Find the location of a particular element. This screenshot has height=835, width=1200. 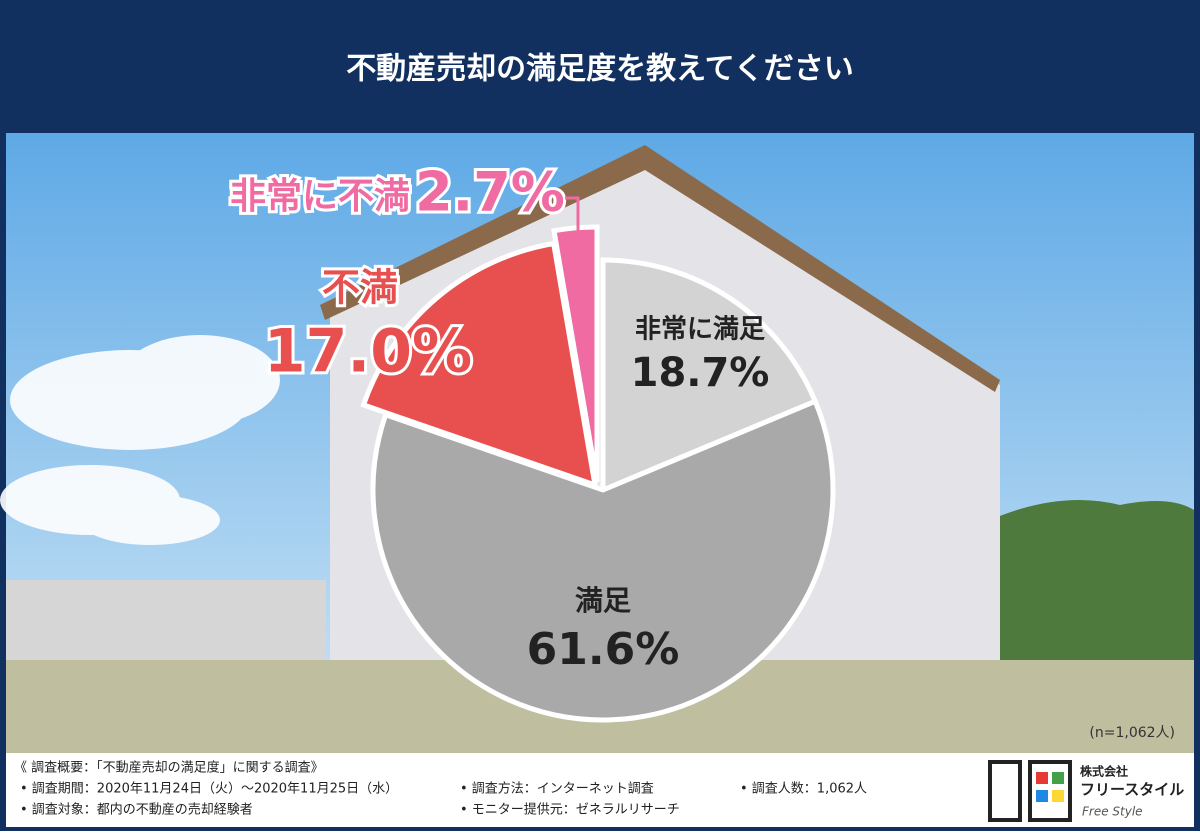

footer-item: • 調査人数：1,062人 is located at coordinates (803, 789).